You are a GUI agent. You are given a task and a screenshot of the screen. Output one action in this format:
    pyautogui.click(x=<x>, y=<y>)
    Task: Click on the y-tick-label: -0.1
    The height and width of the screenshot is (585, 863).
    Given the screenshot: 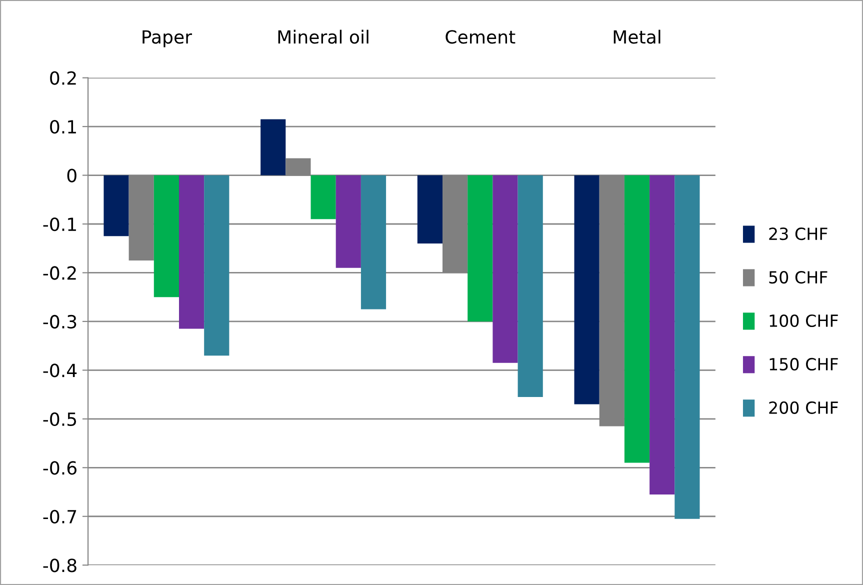 What is the action you would take?
    pyautogui.click(x=59, y=224)
    